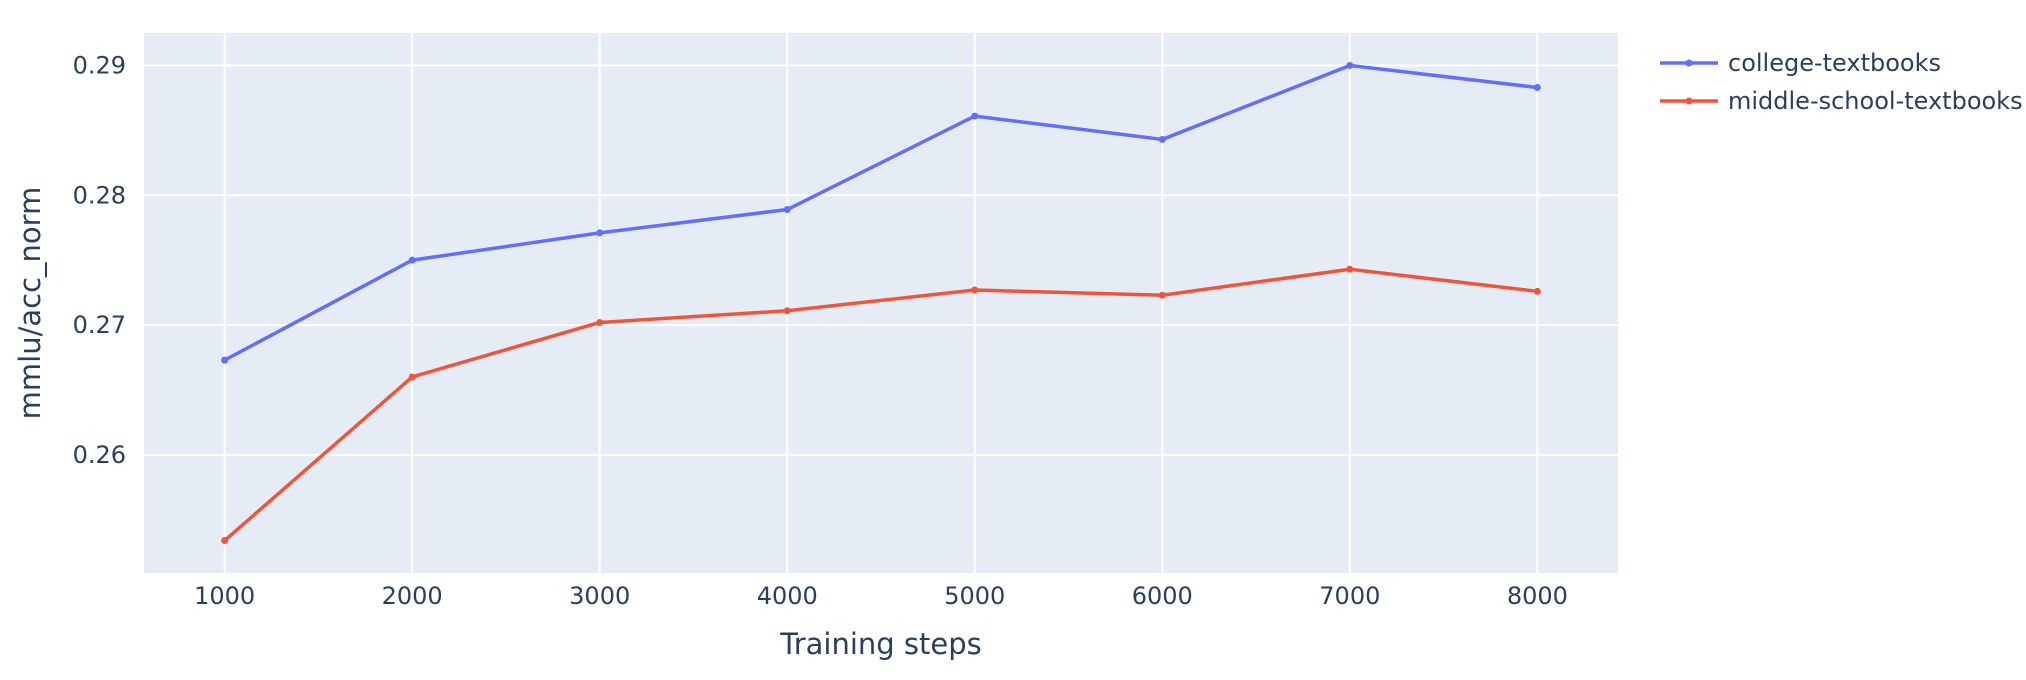 This screenshot has width=2026, height=680. What do you see at coordinates (1349, 596) in the screenshot?
I see `x-tick-label: 7000` at bounding box center [1349, 596].